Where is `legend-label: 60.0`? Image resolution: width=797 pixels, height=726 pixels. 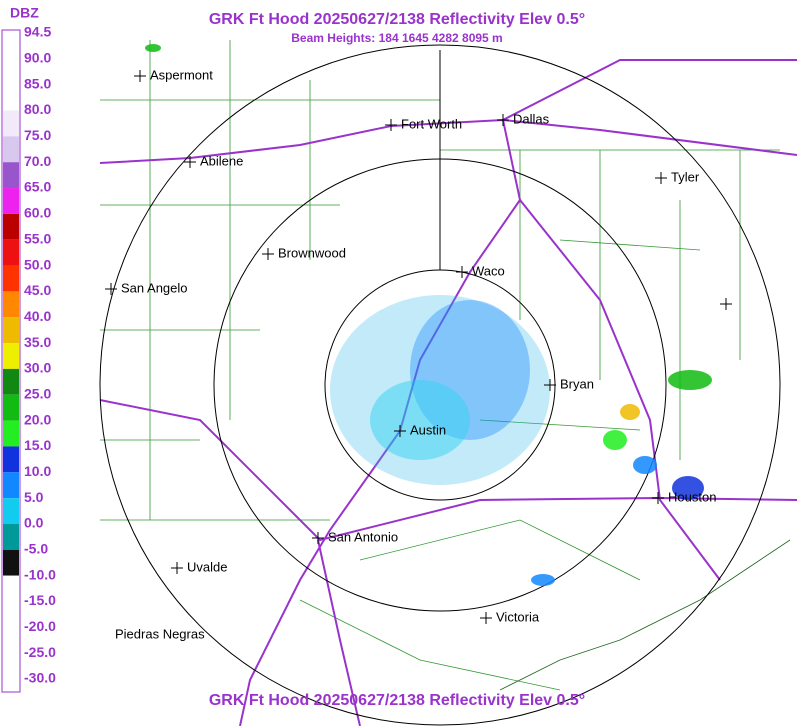 legend-label: 60.0 is located at coordinates (37, 213).